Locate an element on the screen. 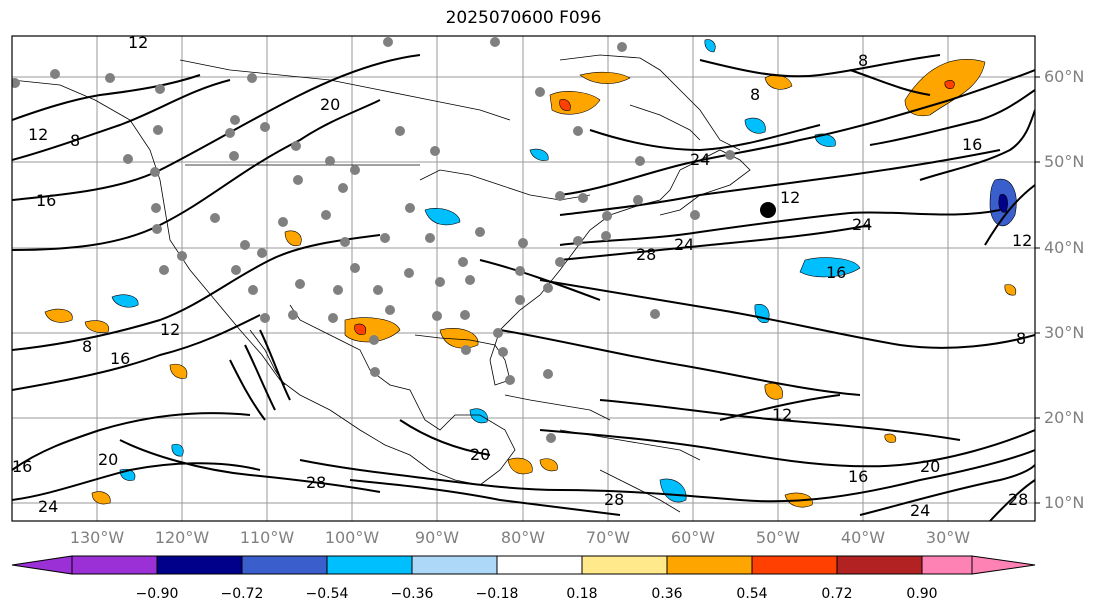  colorbar-tick-label: −0.90 is located at coordinates (157, 594).